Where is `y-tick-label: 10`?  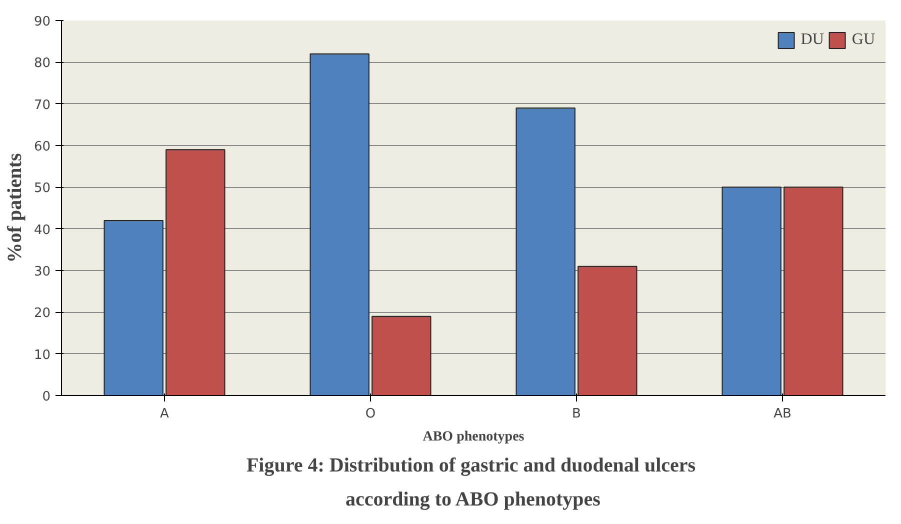
y-tick-label: 10 is located at coordinates (42, 355).